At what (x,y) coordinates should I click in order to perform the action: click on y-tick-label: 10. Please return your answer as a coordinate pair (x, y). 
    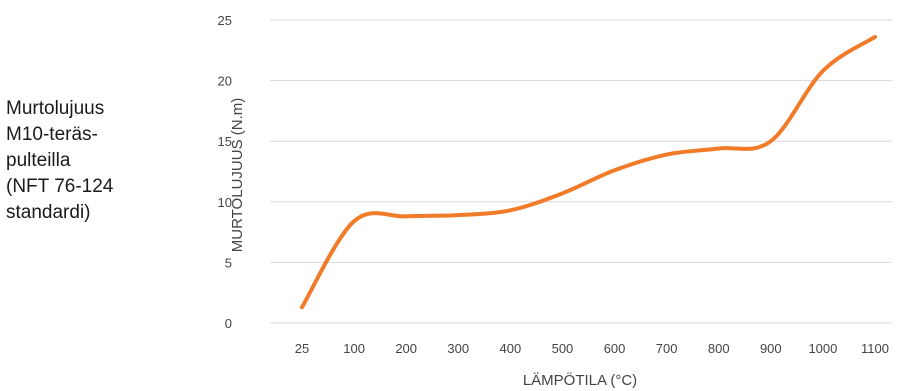
    Looking at the image, I should click on (225, 202).